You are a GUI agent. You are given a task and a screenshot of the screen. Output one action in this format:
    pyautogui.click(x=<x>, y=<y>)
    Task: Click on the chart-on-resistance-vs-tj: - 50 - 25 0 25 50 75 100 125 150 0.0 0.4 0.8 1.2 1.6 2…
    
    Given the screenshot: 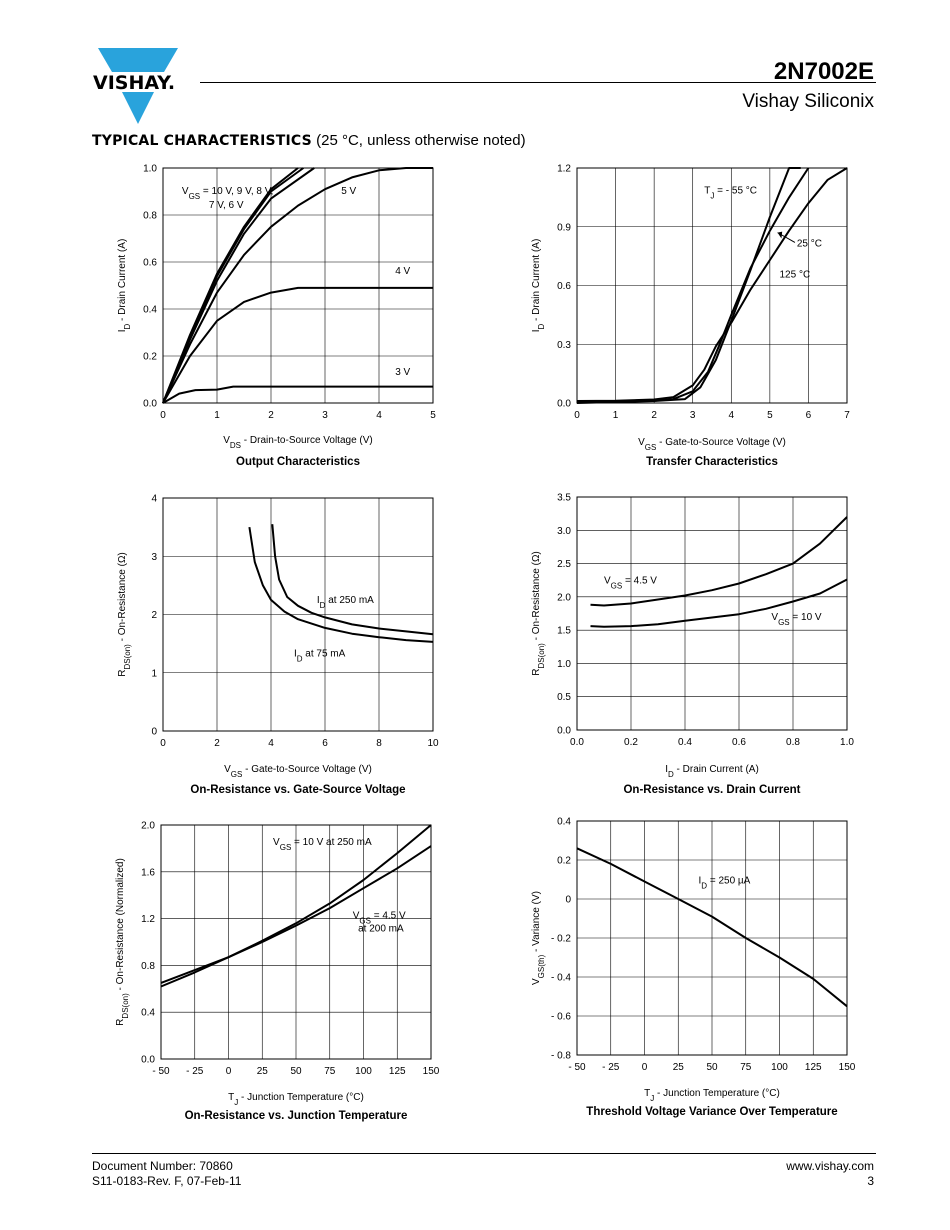 What is the action you would take?
    pyautogui.click(x=277, y=972)
    